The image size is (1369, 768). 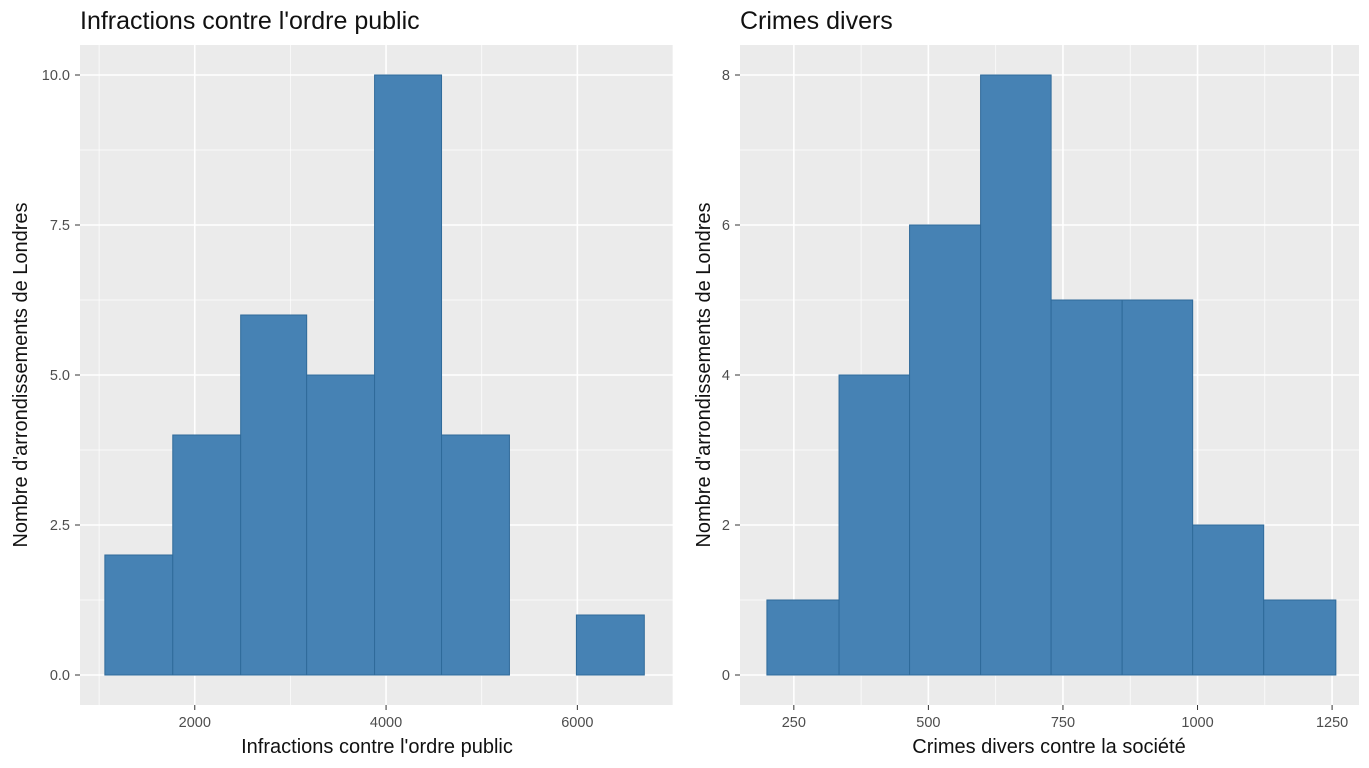 I want to click on x-tick-label: 2000, so click(x=195, y=723).